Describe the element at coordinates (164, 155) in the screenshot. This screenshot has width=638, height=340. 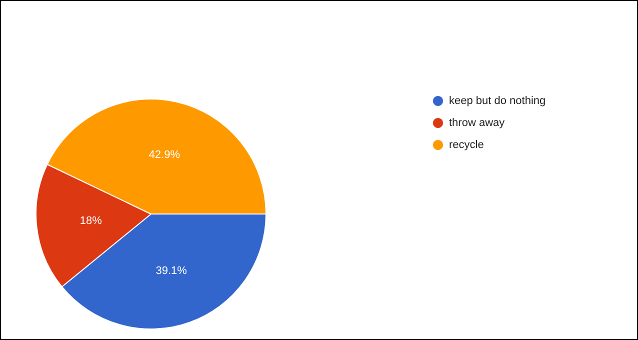
I see `data-label: 42.9%` at that location.